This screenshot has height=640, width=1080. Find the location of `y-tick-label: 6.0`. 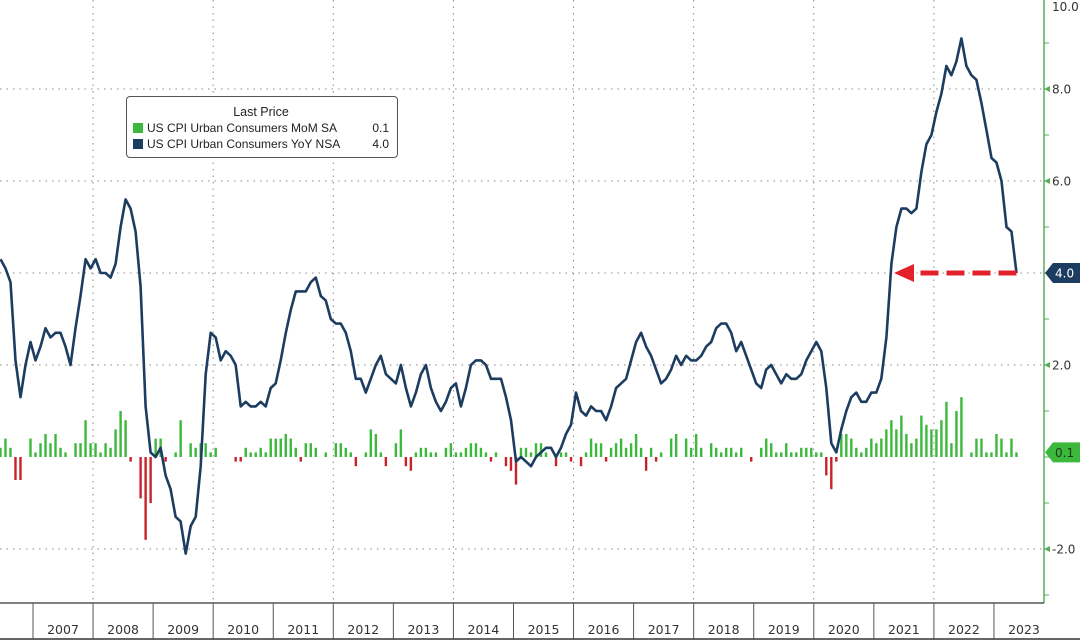

y-tick-label: 6.0 is located at coordinates (1061, 182).